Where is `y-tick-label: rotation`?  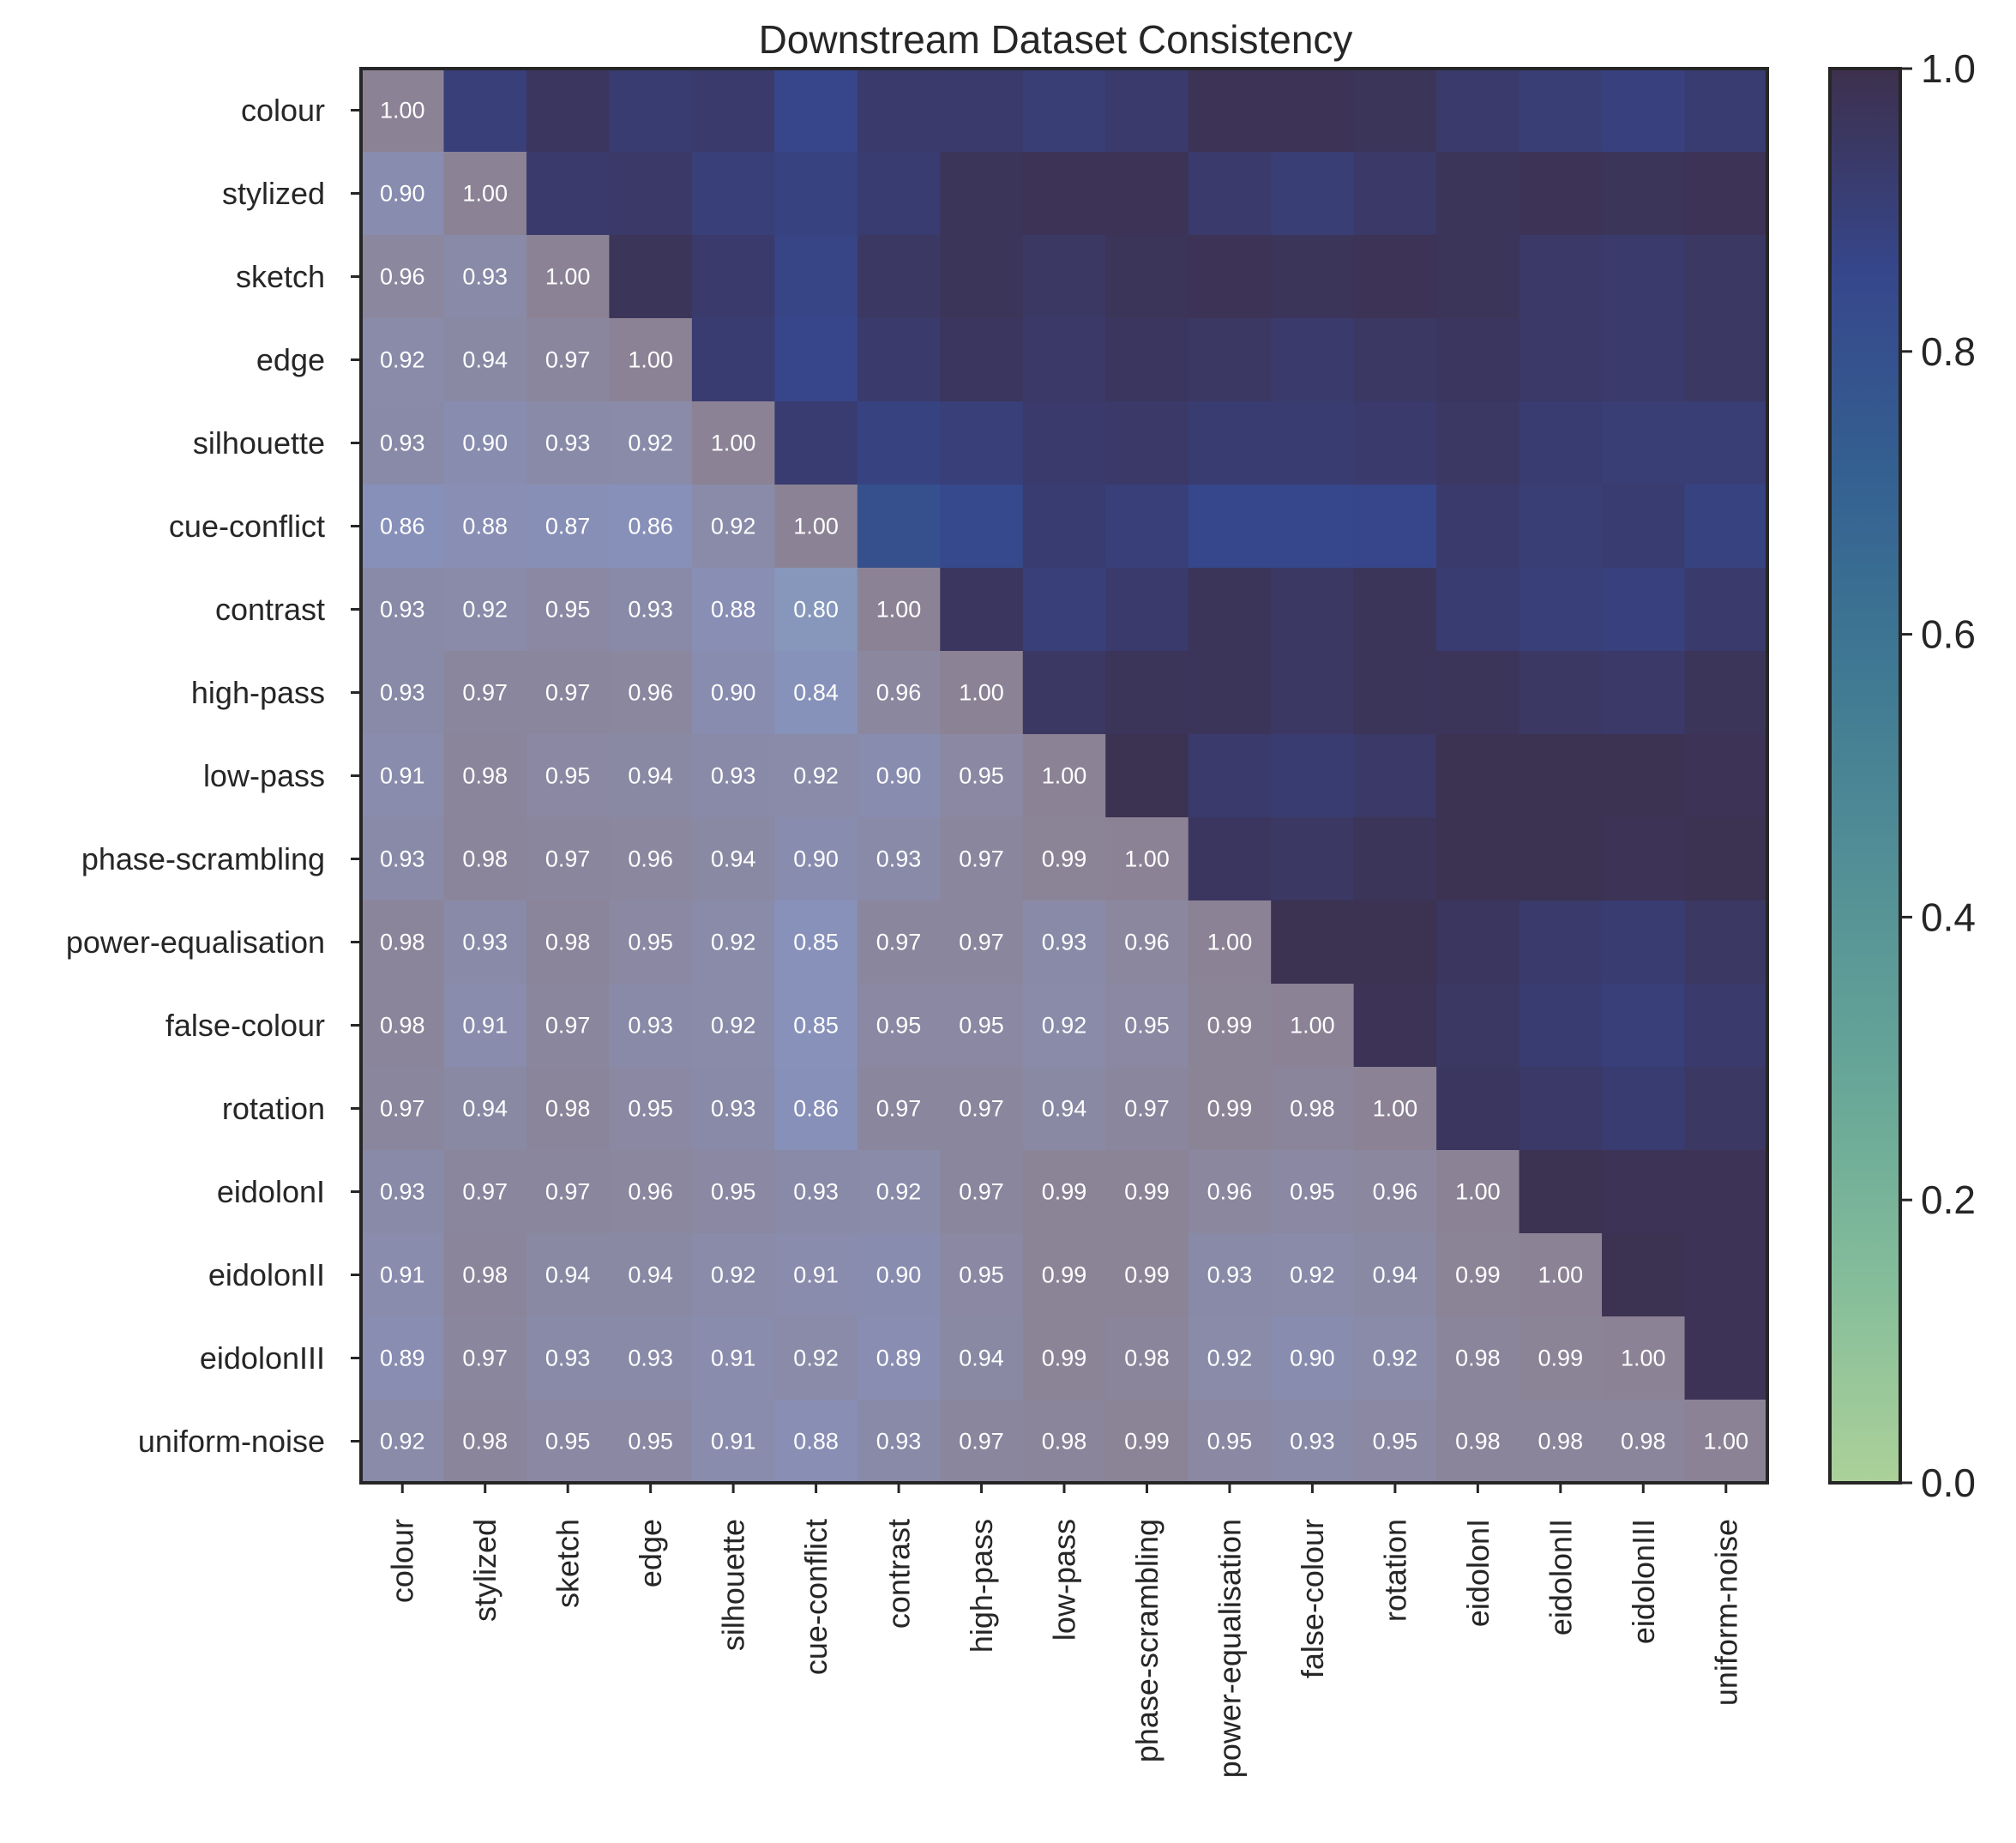 y-tick-label: rotation is located at coordinates (273, 1108).